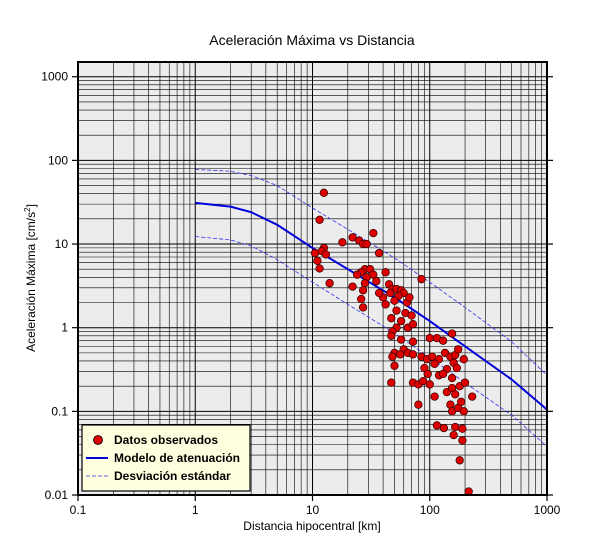 This screenshot has height=560, width=590. What do you see at coordinates (27, 209) in the screenshot?
I see `y-axis-label-exponent: 2` at bounding box center [27, 209].